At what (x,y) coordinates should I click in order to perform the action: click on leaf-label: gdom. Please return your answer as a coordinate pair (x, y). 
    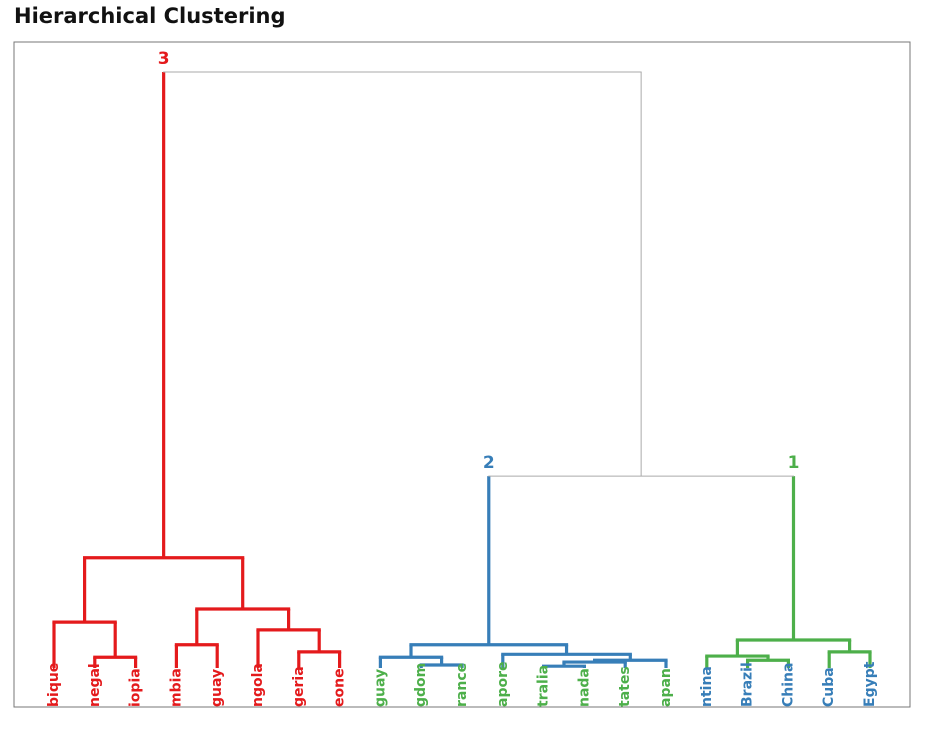
    Looking at the image, I should click on (421, 685).